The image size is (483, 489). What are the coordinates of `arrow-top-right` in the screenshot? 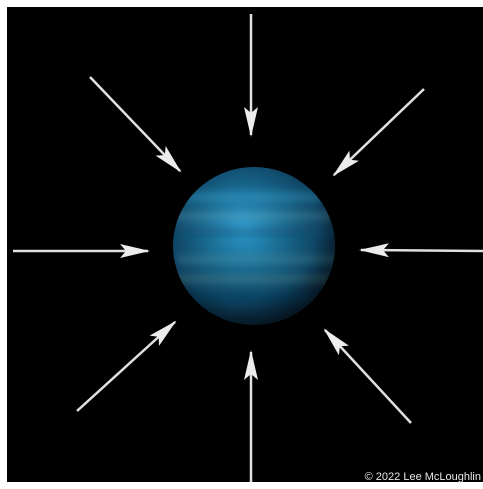 It's located at (378, 132).